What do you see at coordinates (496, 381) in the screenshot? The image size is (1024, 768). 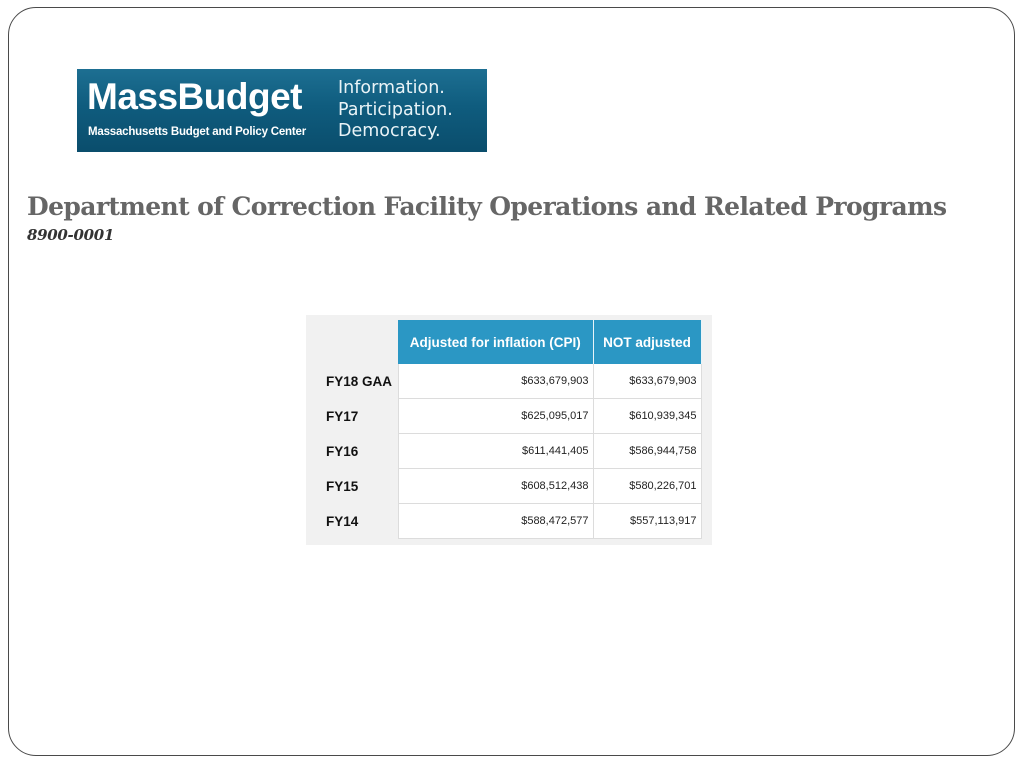 I see `adjusted-value: $633,679,903` at bounding box center [496, 381].